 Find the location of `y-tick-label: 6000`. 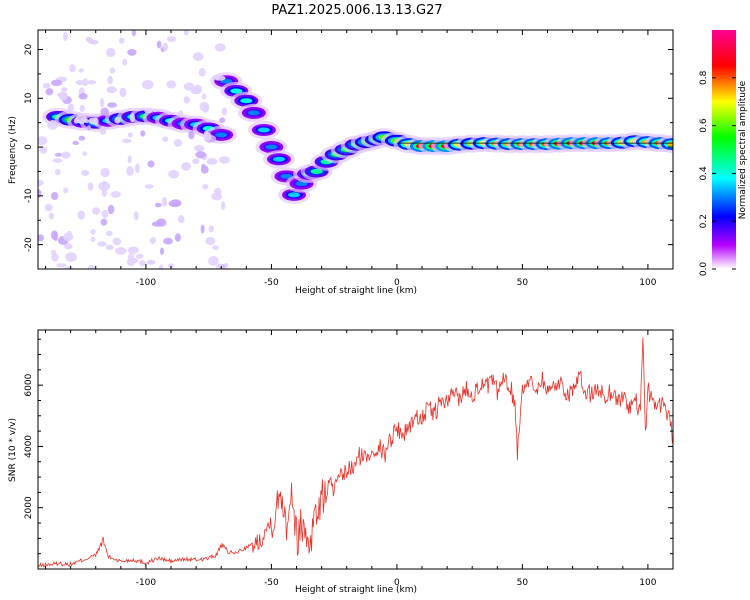

y-tick-label: 6000 is located at coordinates (29, 384).